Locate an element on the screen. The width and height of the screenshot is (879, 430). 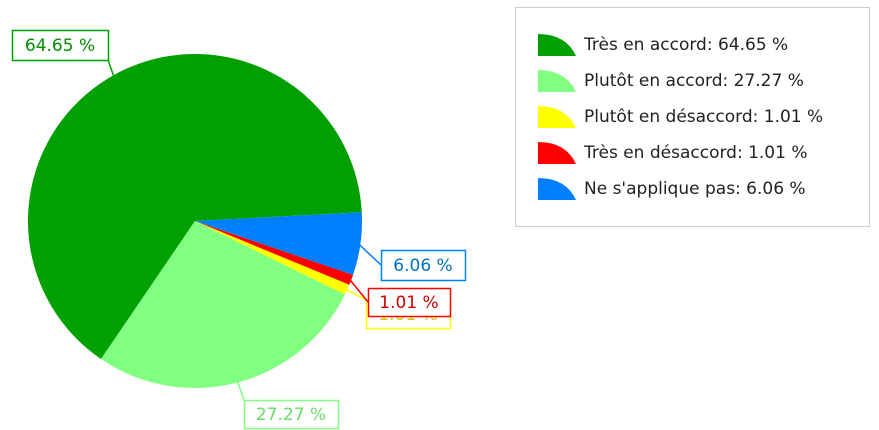
data-label: 1.01 % is located at coordinates (408, 303).